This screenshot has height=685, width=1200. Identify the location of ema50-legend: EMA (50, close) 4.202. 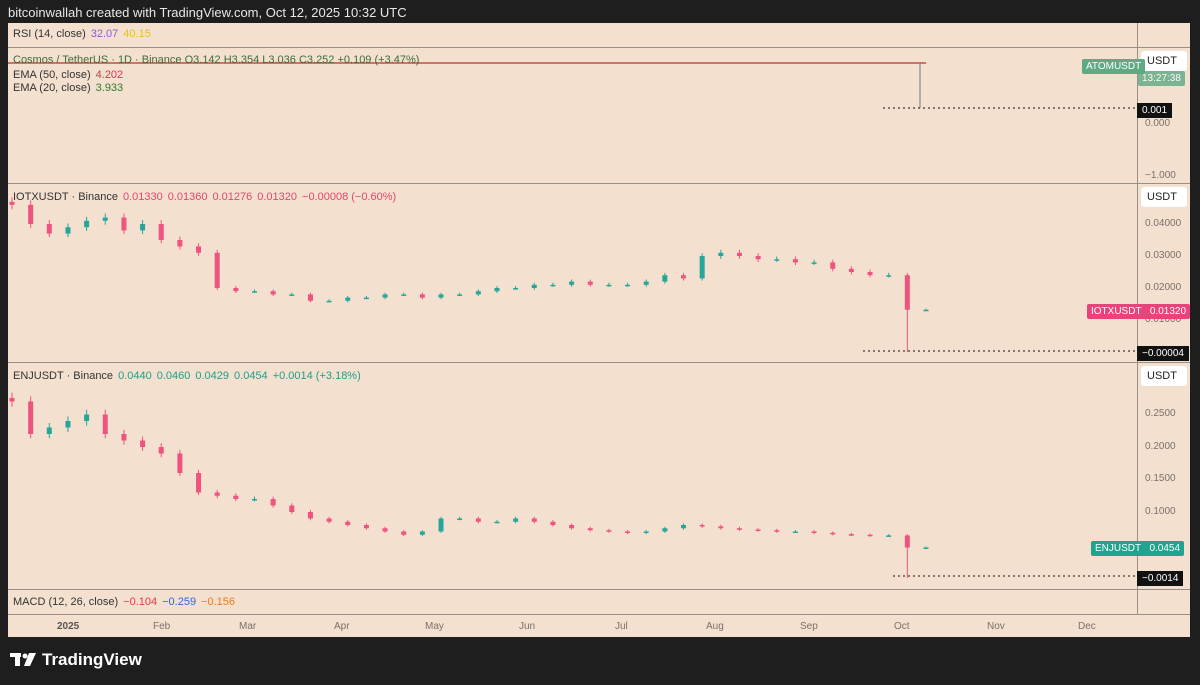
(68, 75).